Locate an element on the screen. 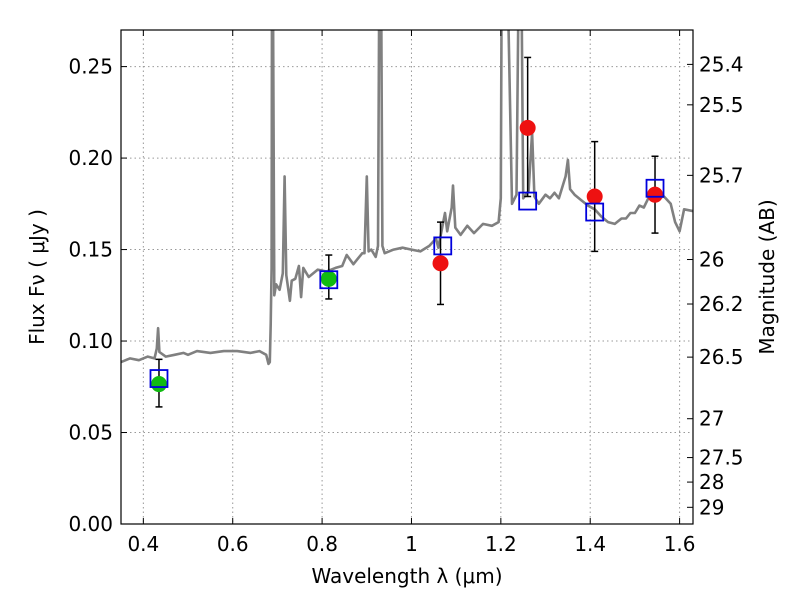 The width and height of the screenshot is (800, 600). magnitude-tick-label: 25.4 is located at coordinates (721, 64).